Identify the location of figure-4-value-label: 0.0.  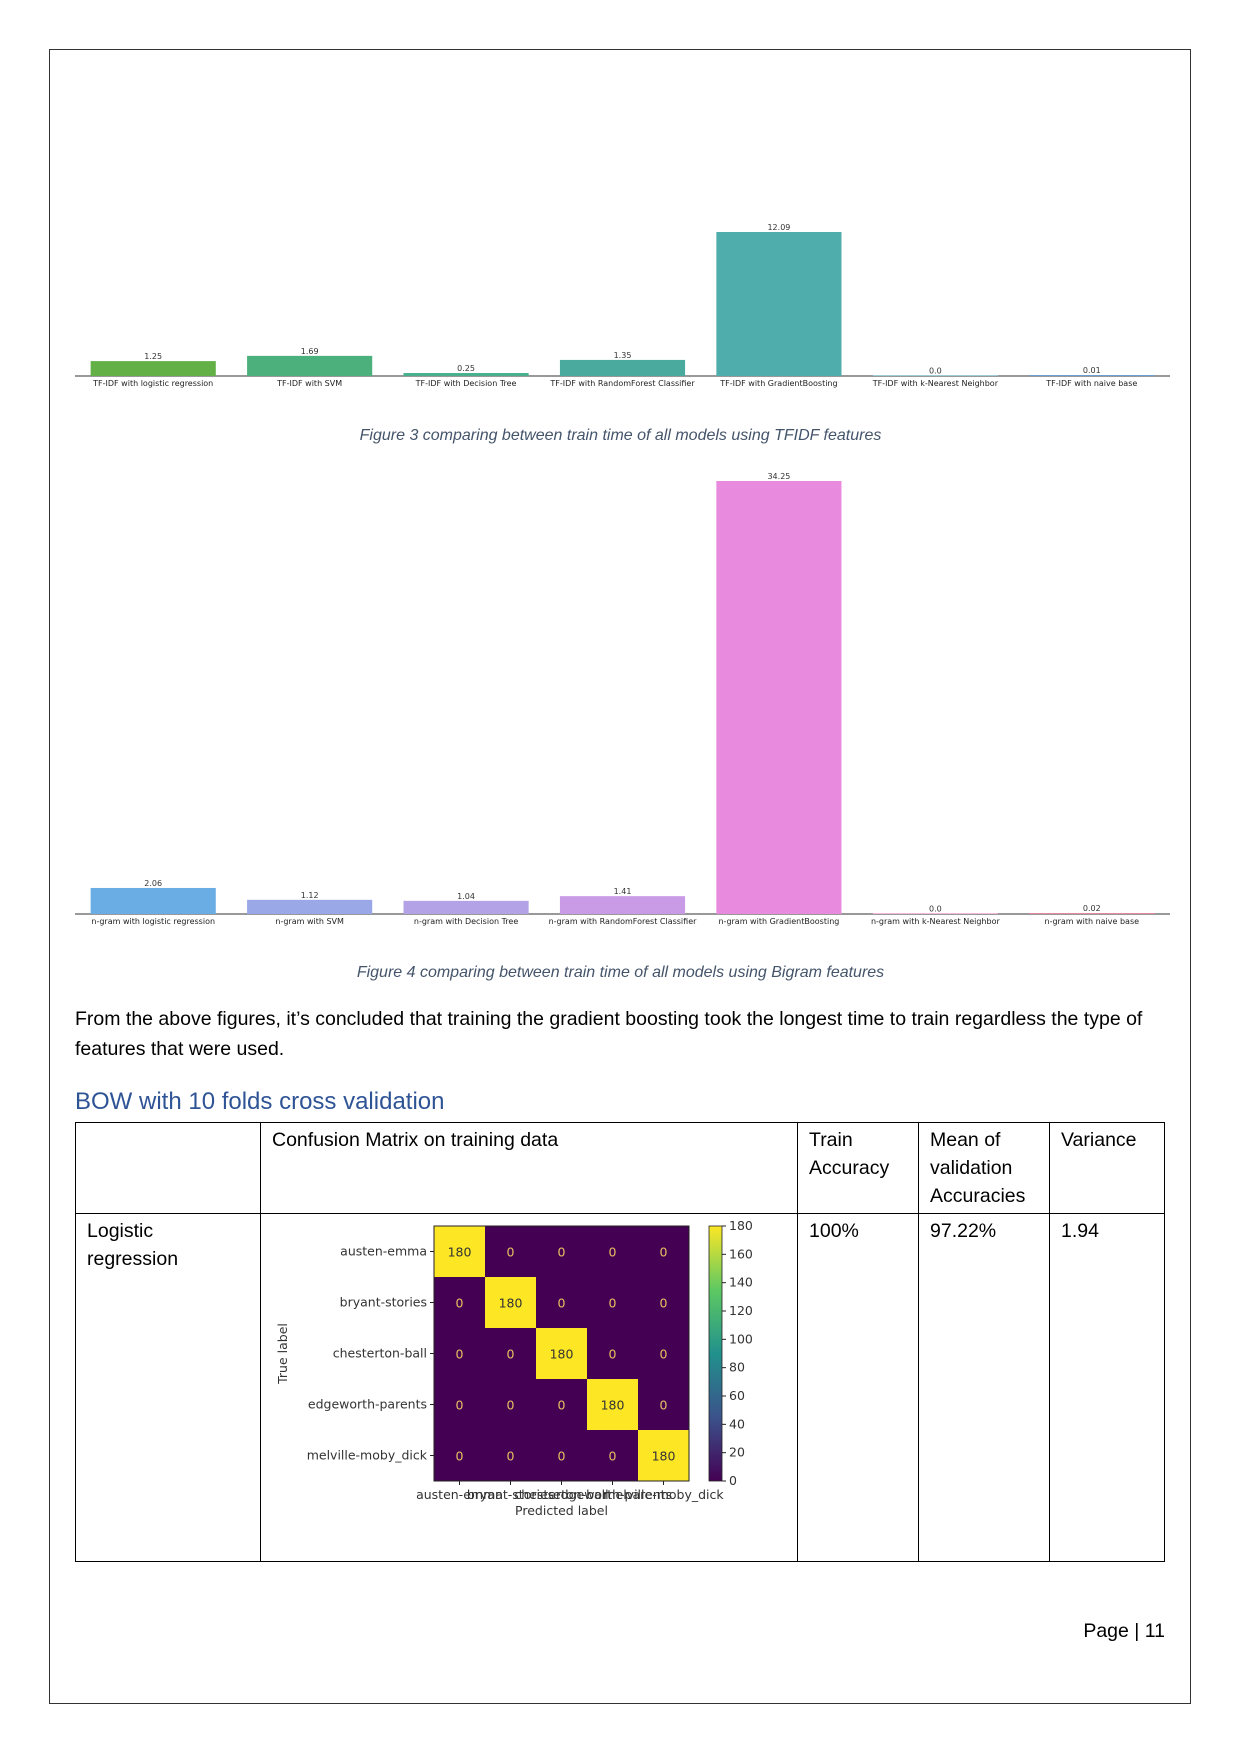
(935, 908).